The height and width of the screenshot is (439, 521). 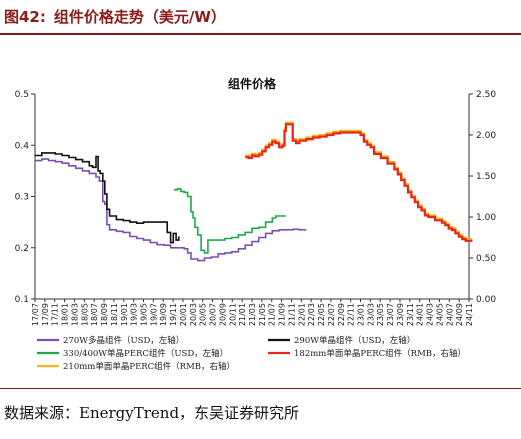 What do you see at coordinates (22, 249) in the screenshot?
I see `left-tick-label: 0.2` at bounding box center [22, 249].